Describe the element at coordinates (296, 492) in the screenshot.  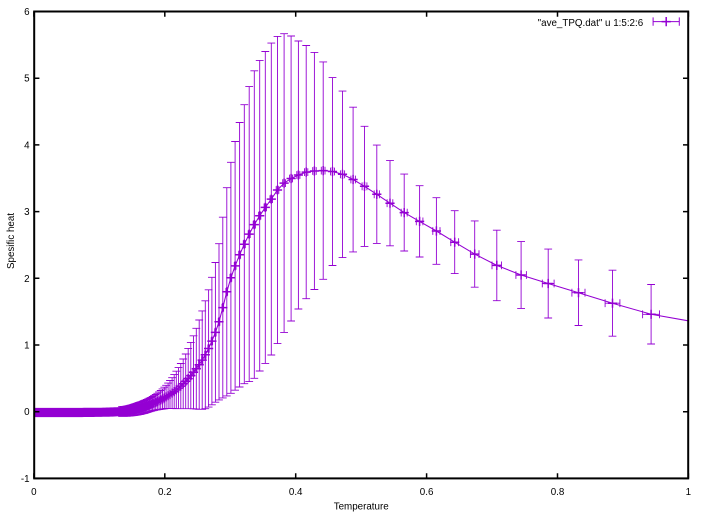
I see `svg-text: 0.4` at that location.